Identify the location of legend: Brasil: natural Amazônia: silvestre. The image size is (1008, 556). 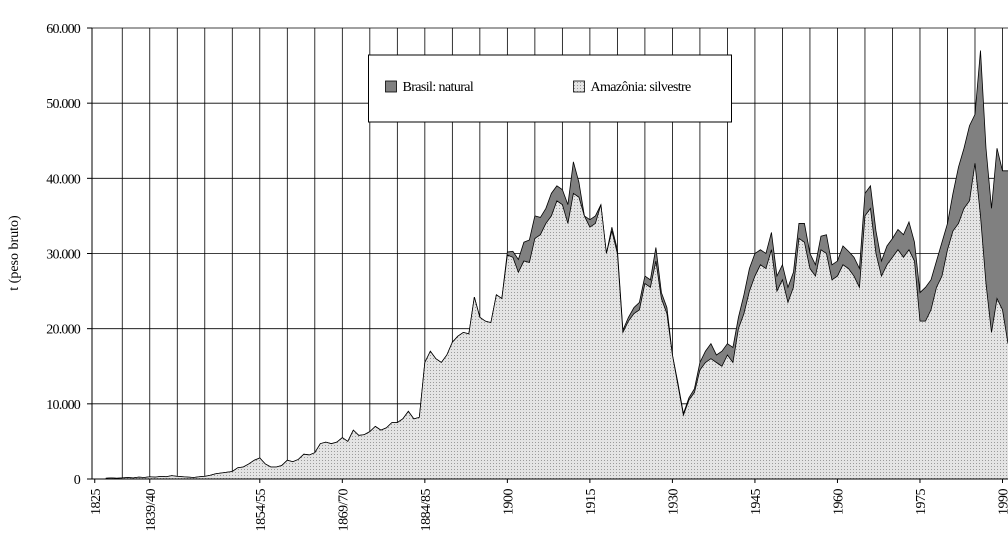
(550, 88).